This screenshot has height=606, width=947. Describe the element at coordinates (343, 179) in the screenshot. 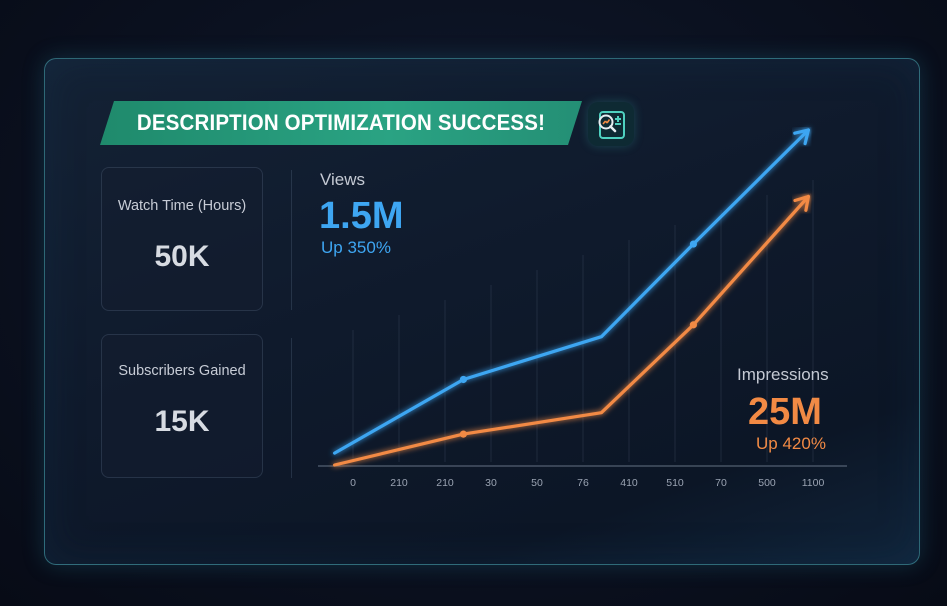

I see `views-label: Views` at that location.